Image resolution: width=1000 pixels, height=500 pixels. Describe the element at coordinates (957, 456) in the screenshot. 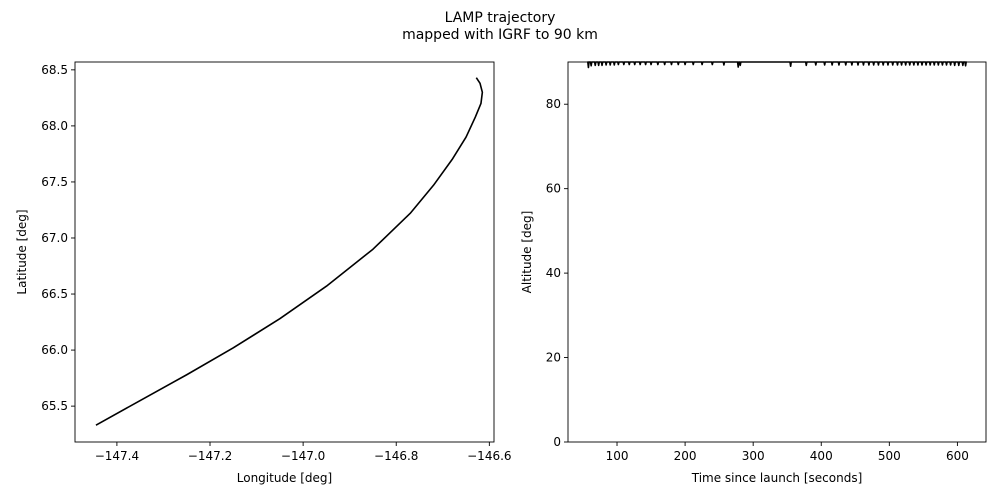

I see `x-tick-label: 600` at that location.